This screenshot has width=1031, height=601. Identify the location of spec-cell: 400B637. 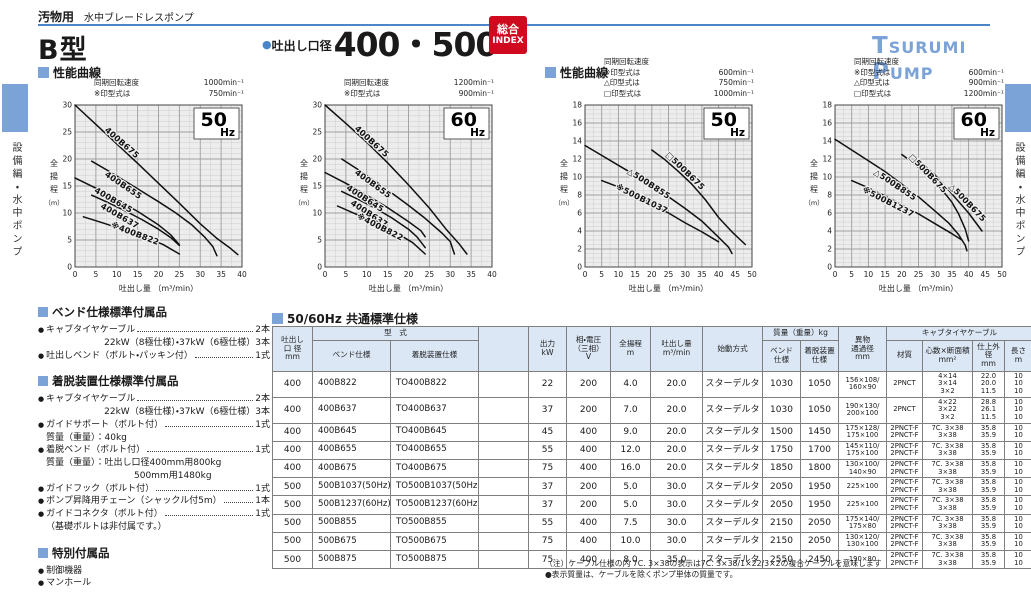
(352, 410).